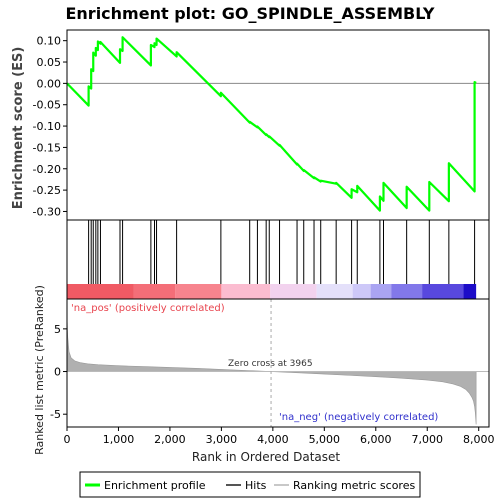  Describe the element at coordinates (47, 126) in the screenshot. I see `es-y-tick-label: -0.10` at that location.